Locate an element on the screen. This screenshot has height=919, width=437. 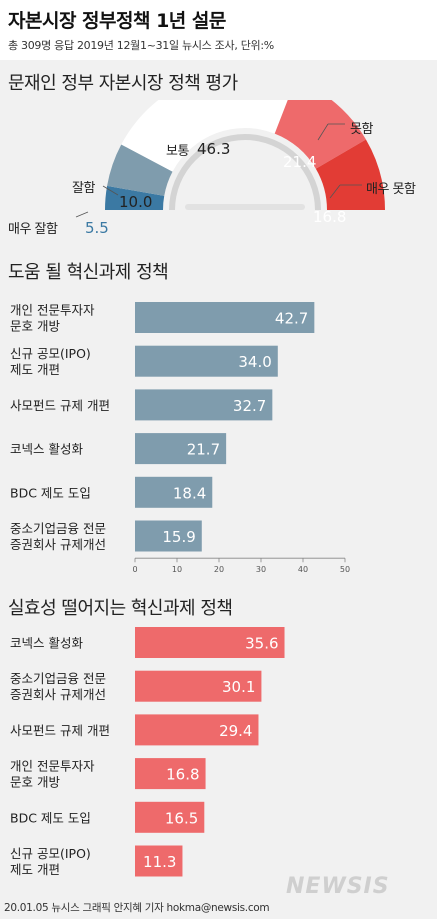
bar-value-label: 32.7 is located at coordinates (249, 406).